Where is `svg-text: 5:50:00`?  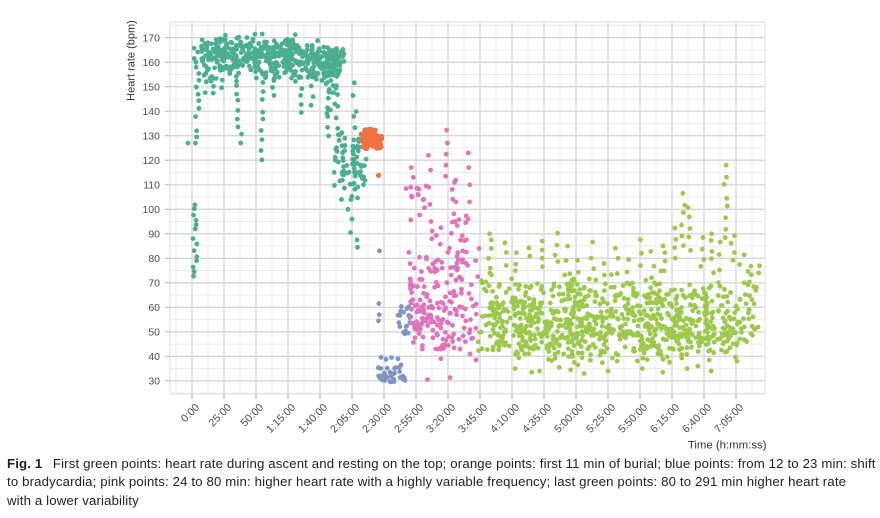
svg-text: 5:50:00 is located at coordinates (633, 419).